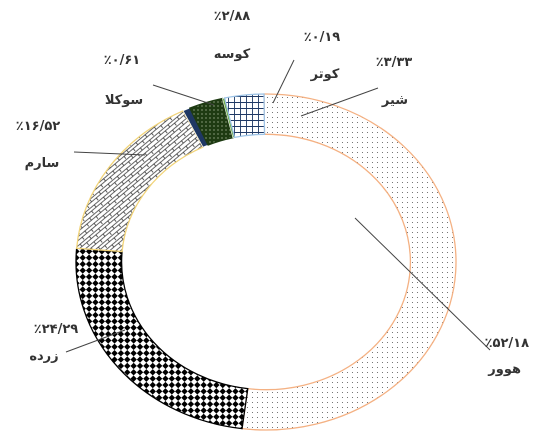 This screenshot has width=554, height=433. I want to click on slice-name-label-4: سوکلا, so click(124, 100).